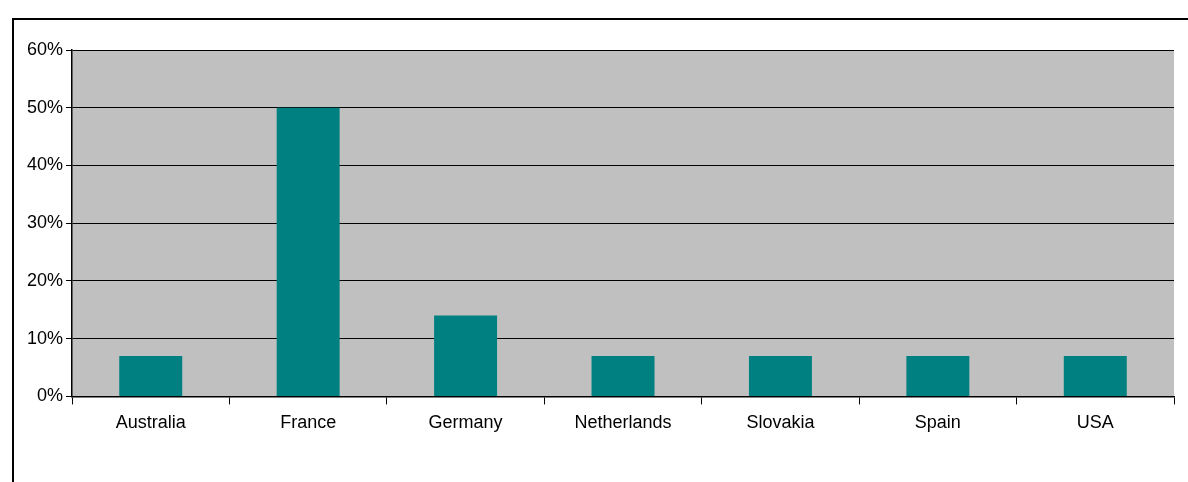 This screenshot has height=482, width=1188. What do you see at coordinates (151, 422) in the screenshot?
I see `x-tick-label: Australia` at bounding box center [151, 422].